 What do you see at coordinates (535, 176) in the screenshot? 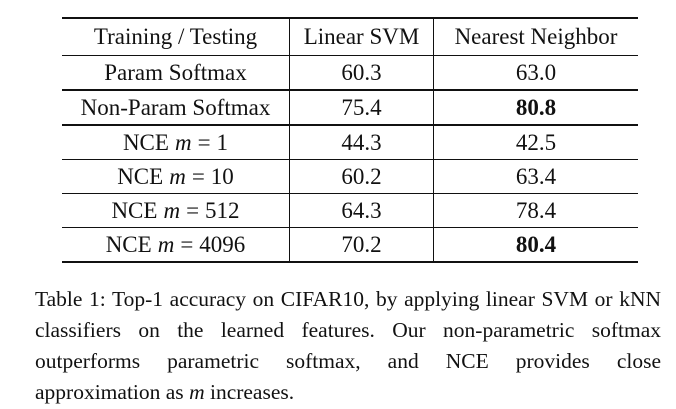
I see `value-cell: 63.4` at bounding box center [535, 176].